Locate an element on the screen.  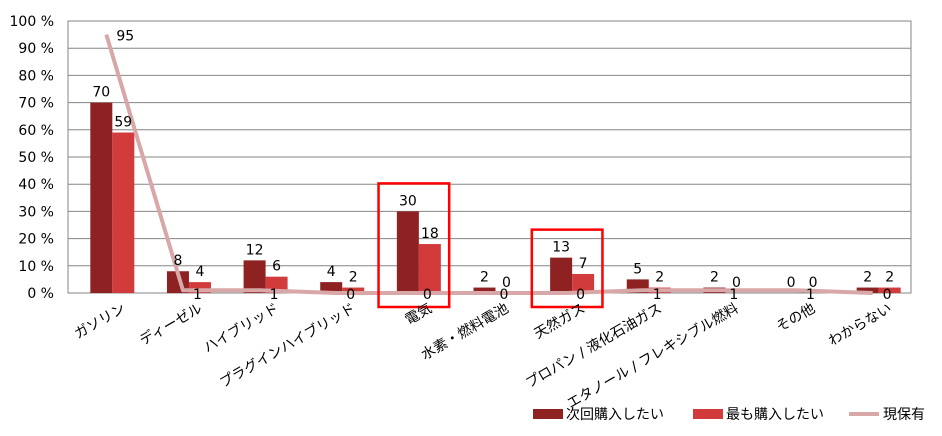
y-tick-label: 60 % is located at coordinates (36, 131).